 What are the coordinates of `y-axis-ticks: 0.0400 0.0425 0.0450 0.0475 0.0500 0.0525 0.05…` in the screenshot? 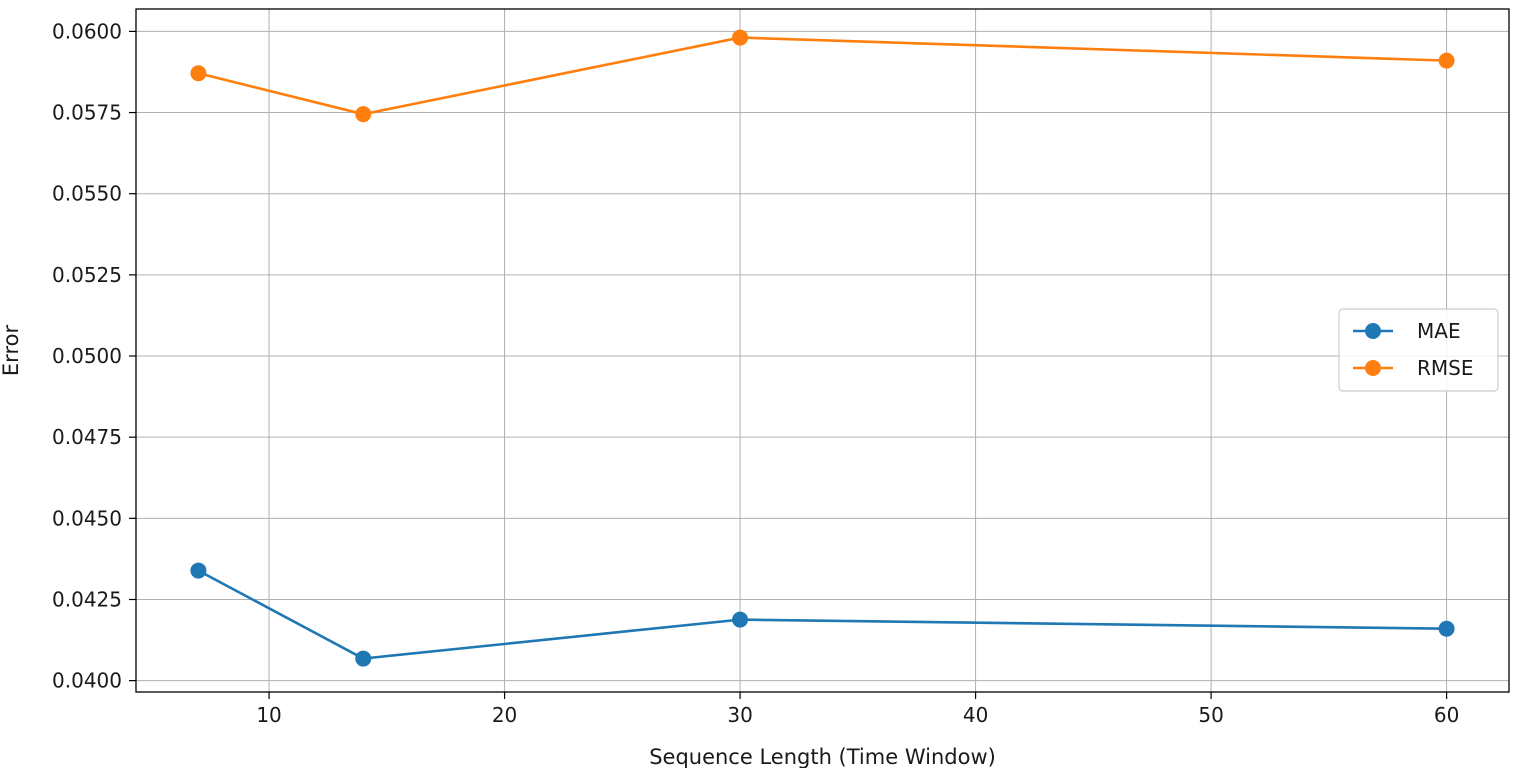 It's located at (94, 356).